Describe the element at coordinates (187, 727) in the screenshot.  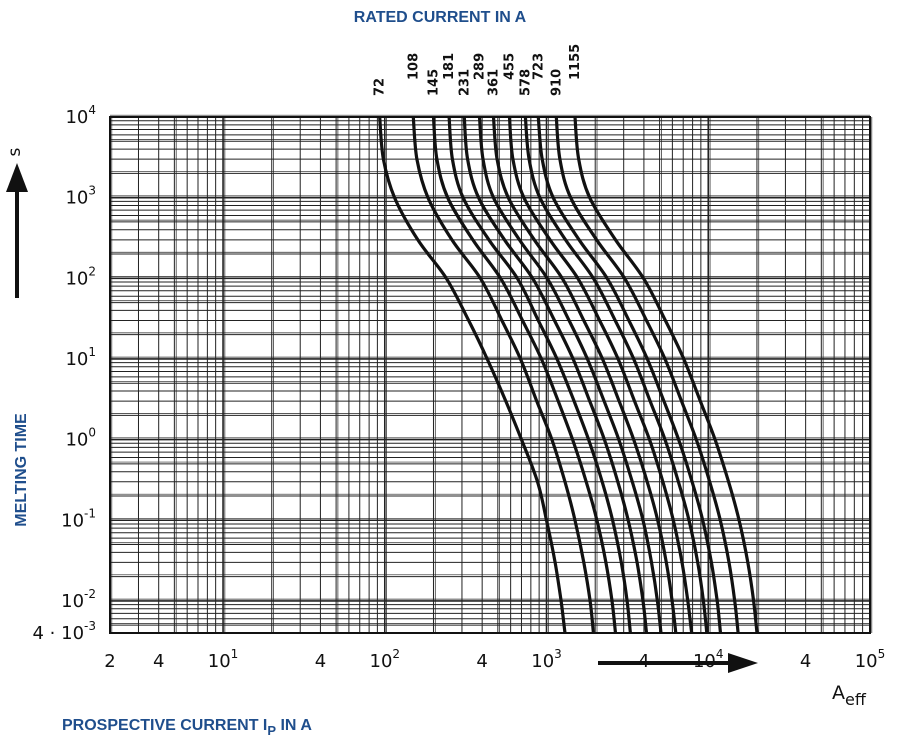
I see `x-axis-label: PROSPECTIVE CURRENT IP IN A` at that location.